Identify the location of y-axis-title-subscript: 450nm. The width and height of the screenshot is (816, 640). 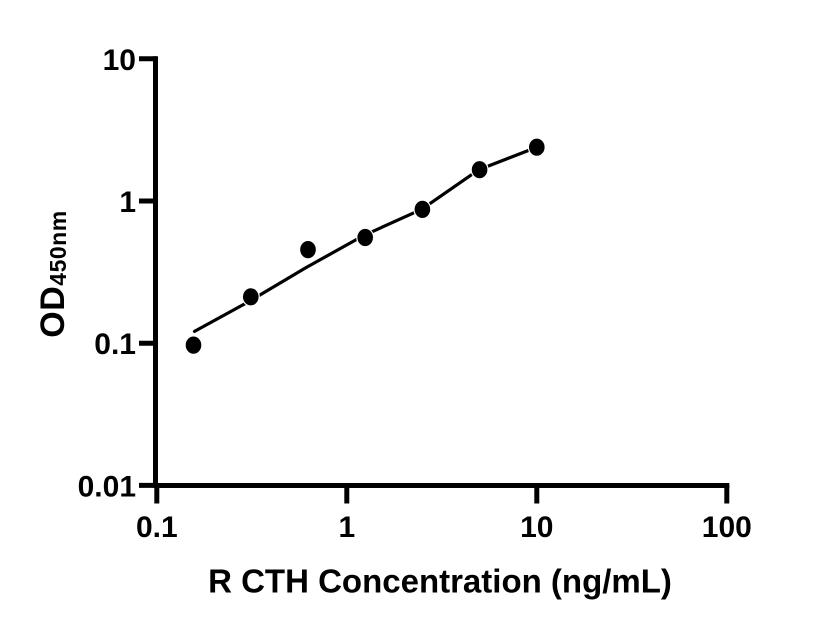
(58, 248).